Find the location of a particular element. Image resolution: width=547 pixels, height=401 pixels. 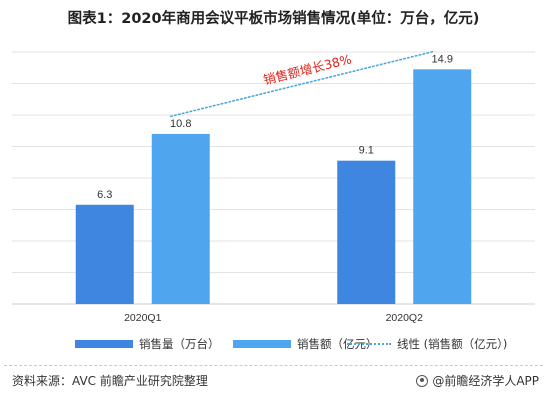

legend-label-sales-amount: 销售额（亿元） is located at coordinates (337, 344).